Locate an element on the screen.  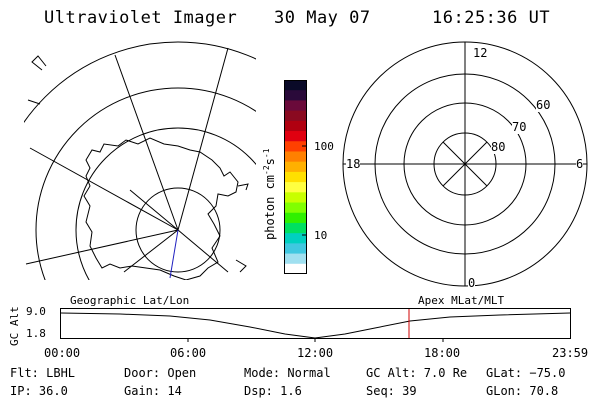
timeline-ylabel: GC Alt is located at coordinates (14, 326).